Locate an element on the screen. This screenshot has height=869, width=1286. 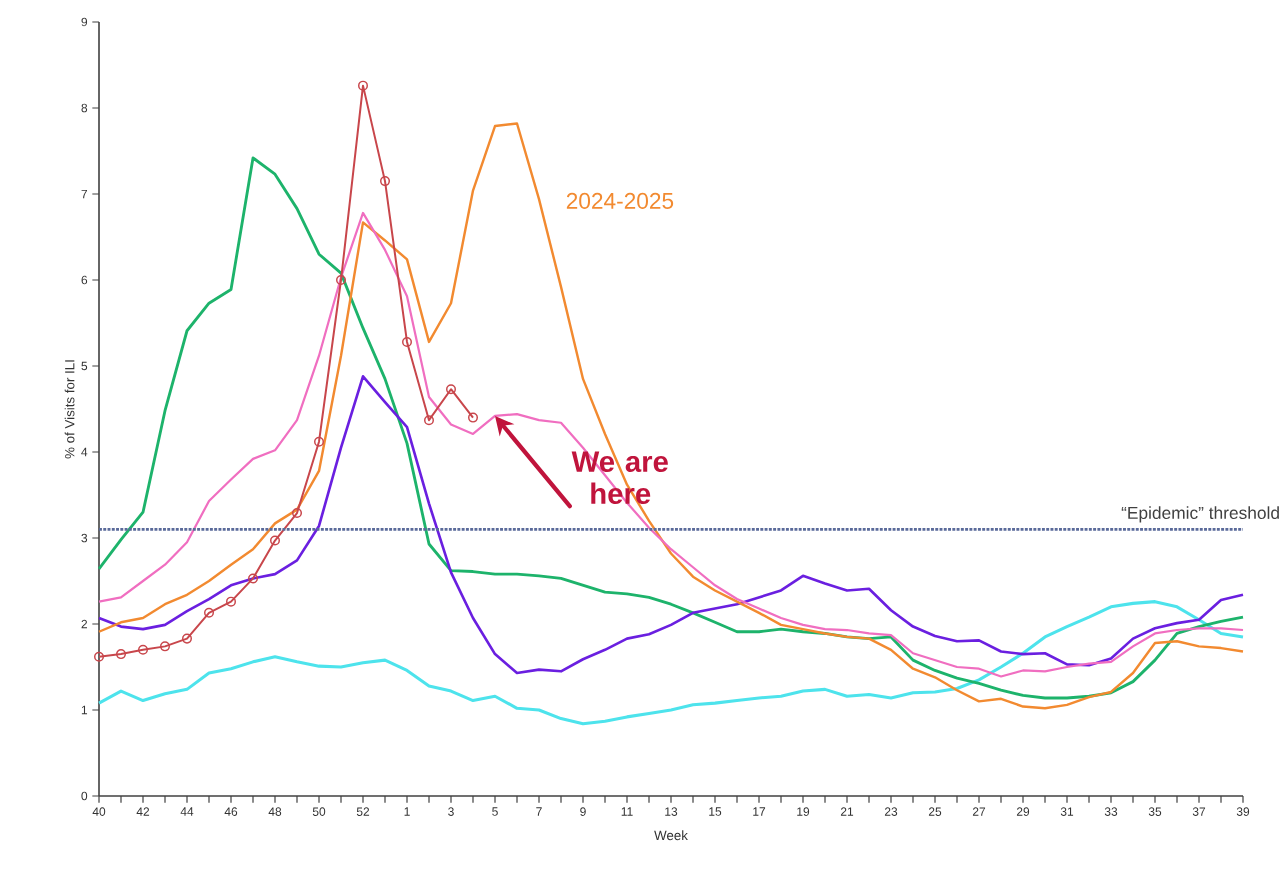
x-tick-label: 37 is located at coordinates (1199, 811).